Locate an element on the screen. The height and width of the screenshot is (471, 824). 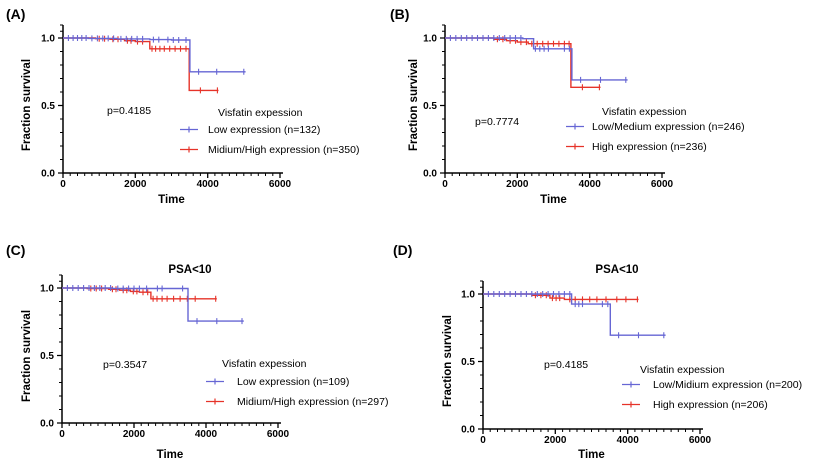
legend-item-label: Midium/High expression (n=350) is located at coordinates (283, 150).